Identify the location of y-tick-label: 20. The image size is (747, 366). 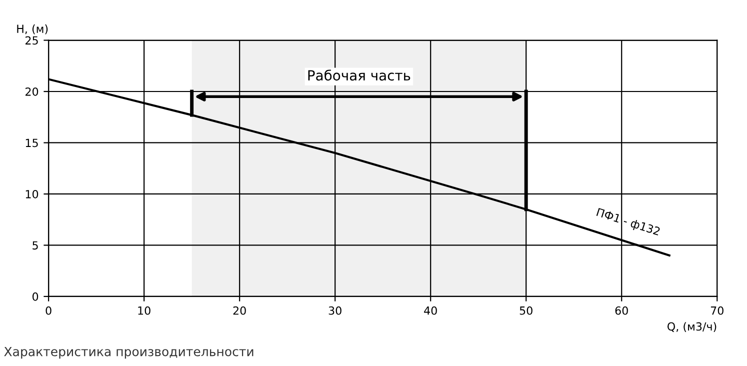
(32, 91).